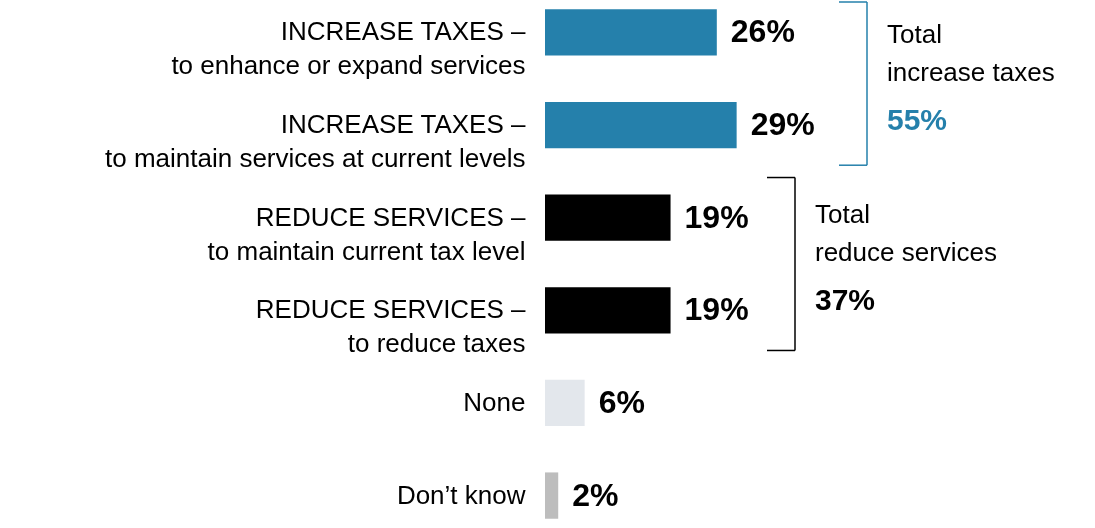 The width and height of the screenshot is (1095, 528). I want to click on text: 37%, so click(845, 299).